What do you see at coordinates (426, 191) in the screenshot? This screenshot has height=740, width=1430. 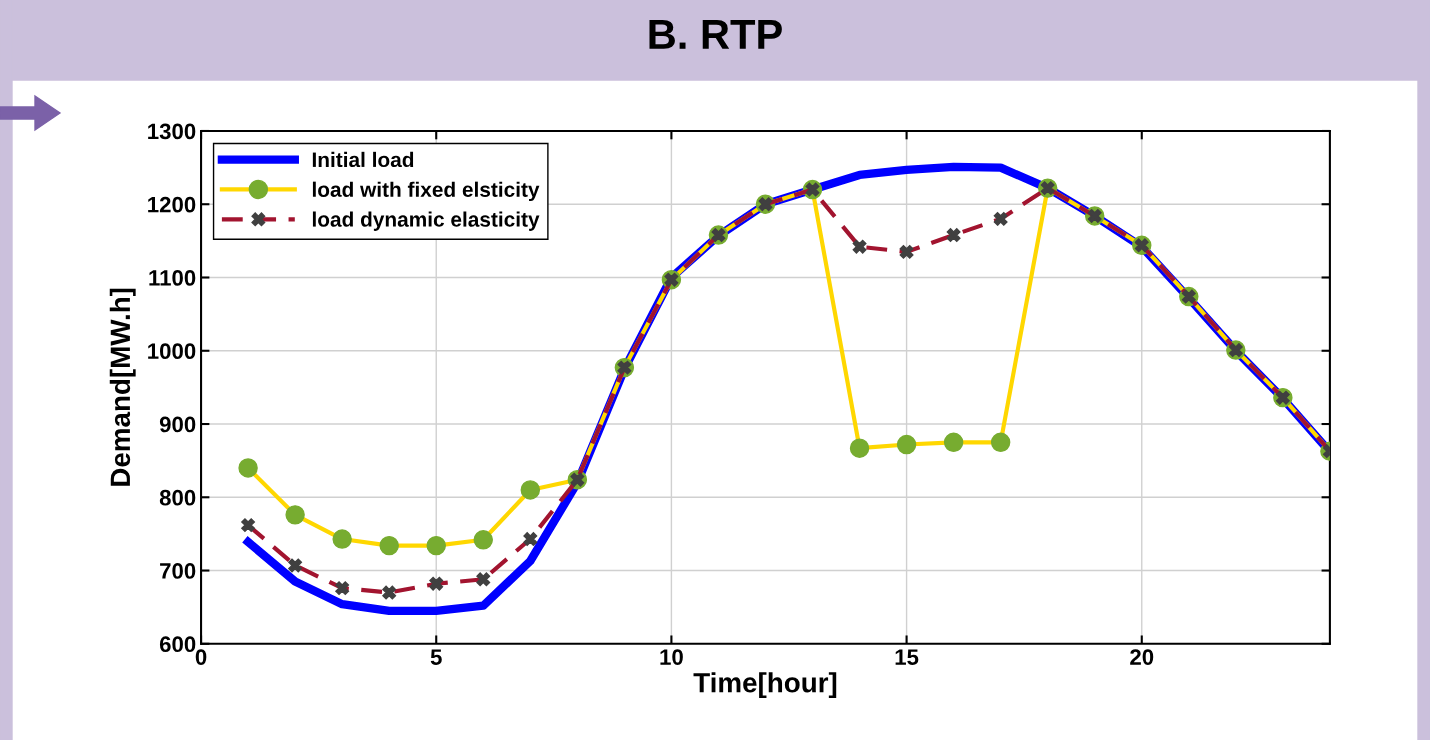 I see `legend-label: load with fixed elsticity` at bounding box center [426, 191].